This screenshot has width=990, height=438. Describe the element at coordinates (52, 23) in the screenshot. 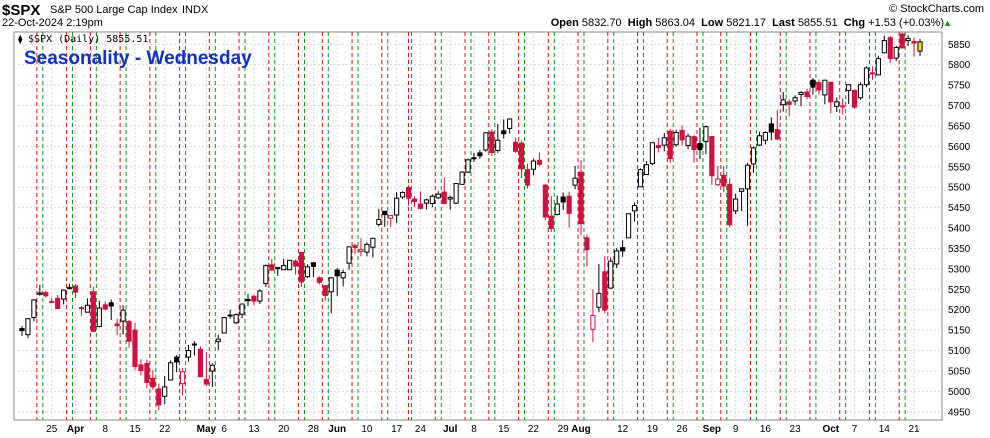

I see `datetime-label: 22-Oct-2024 2:19pm` at that location.